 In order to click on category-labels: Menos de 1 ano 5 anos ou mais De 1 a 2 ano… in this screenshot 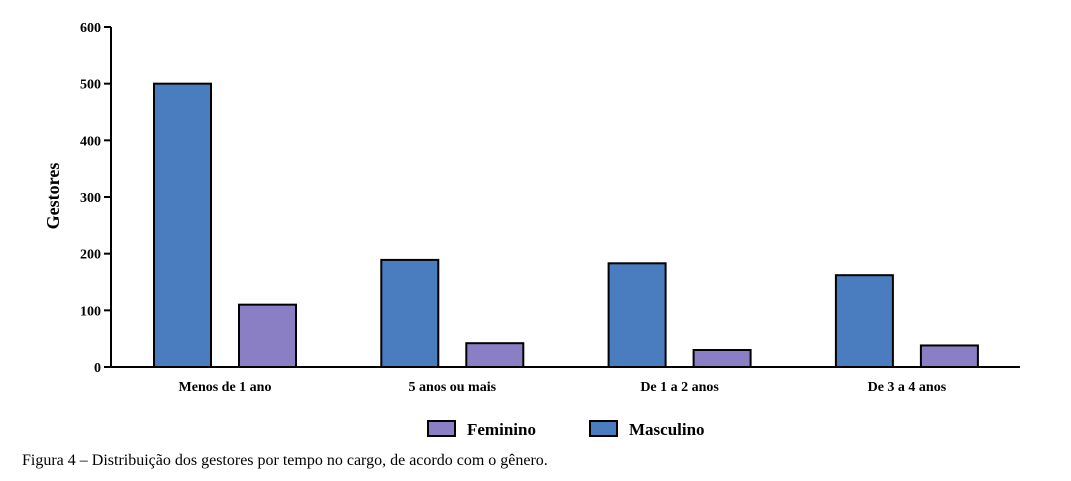, I will do `click(563, 387)`.